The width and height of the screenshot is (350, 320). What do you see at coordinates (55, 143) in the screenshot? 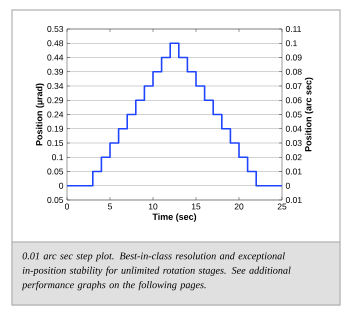
I see `y-tick-label: 0.15` at bounding box center [55, 143].